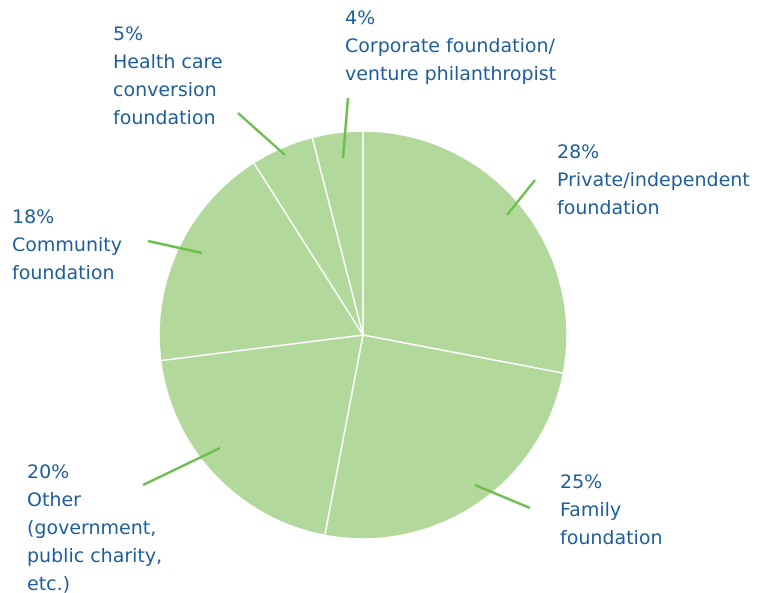  Describe the element at coordinates (33, 217) in the screenshot. I see `slice-percent: 18%` at that location.